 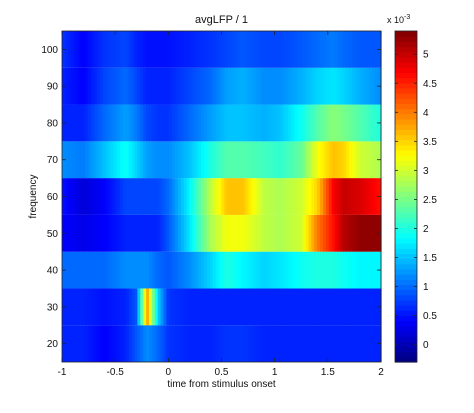 I want to click on colorbar-tick-label: 4.5, so click(x=430, y=84).